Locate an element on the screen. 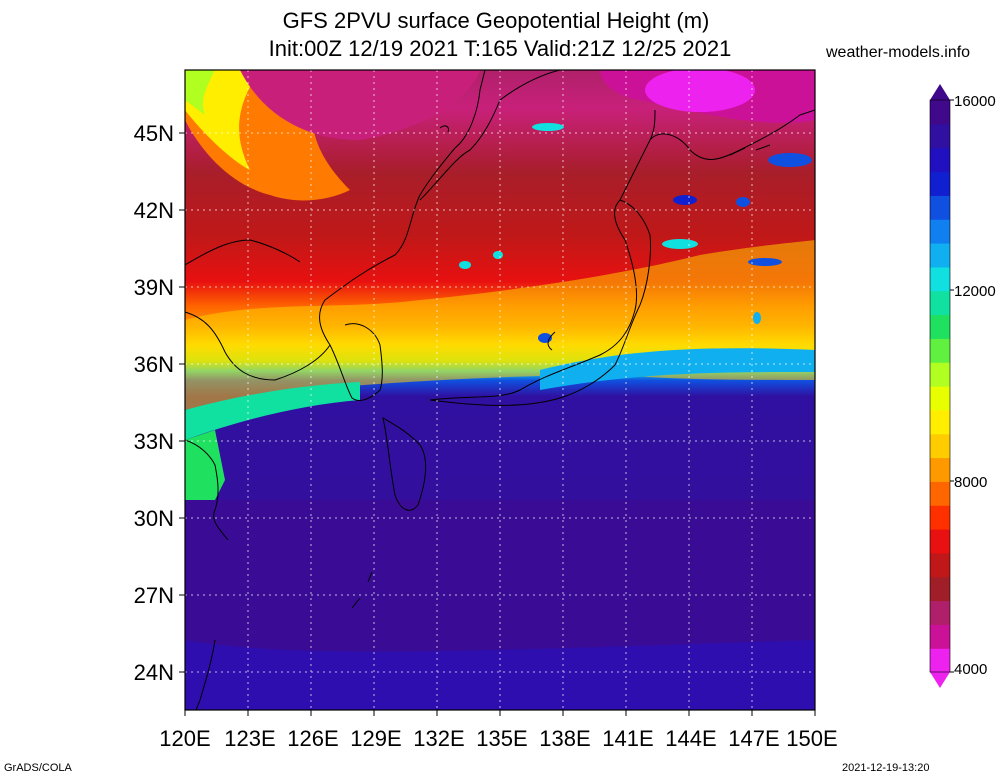 The image size is (1000, 779). colorbar-label: 16000 is located at coordinates (975, 101).